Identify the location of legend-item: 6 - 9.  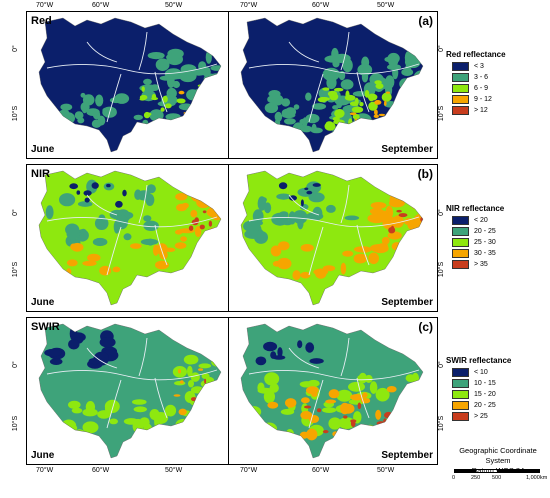
(496, 88).